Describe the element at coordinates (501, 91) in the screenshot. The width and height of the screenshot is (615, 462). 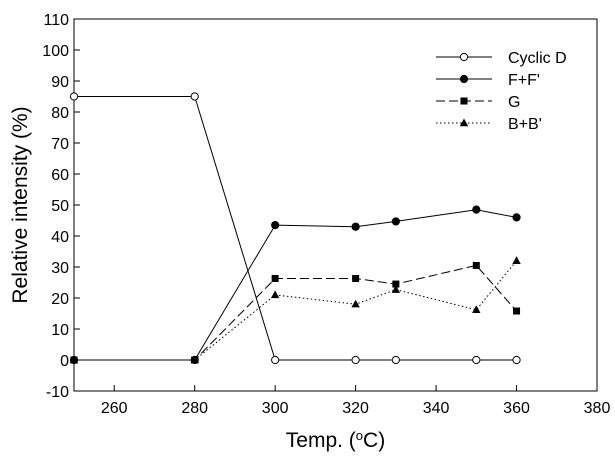
I see `legend: Cyclic D F+F' G B+B'` at that location.